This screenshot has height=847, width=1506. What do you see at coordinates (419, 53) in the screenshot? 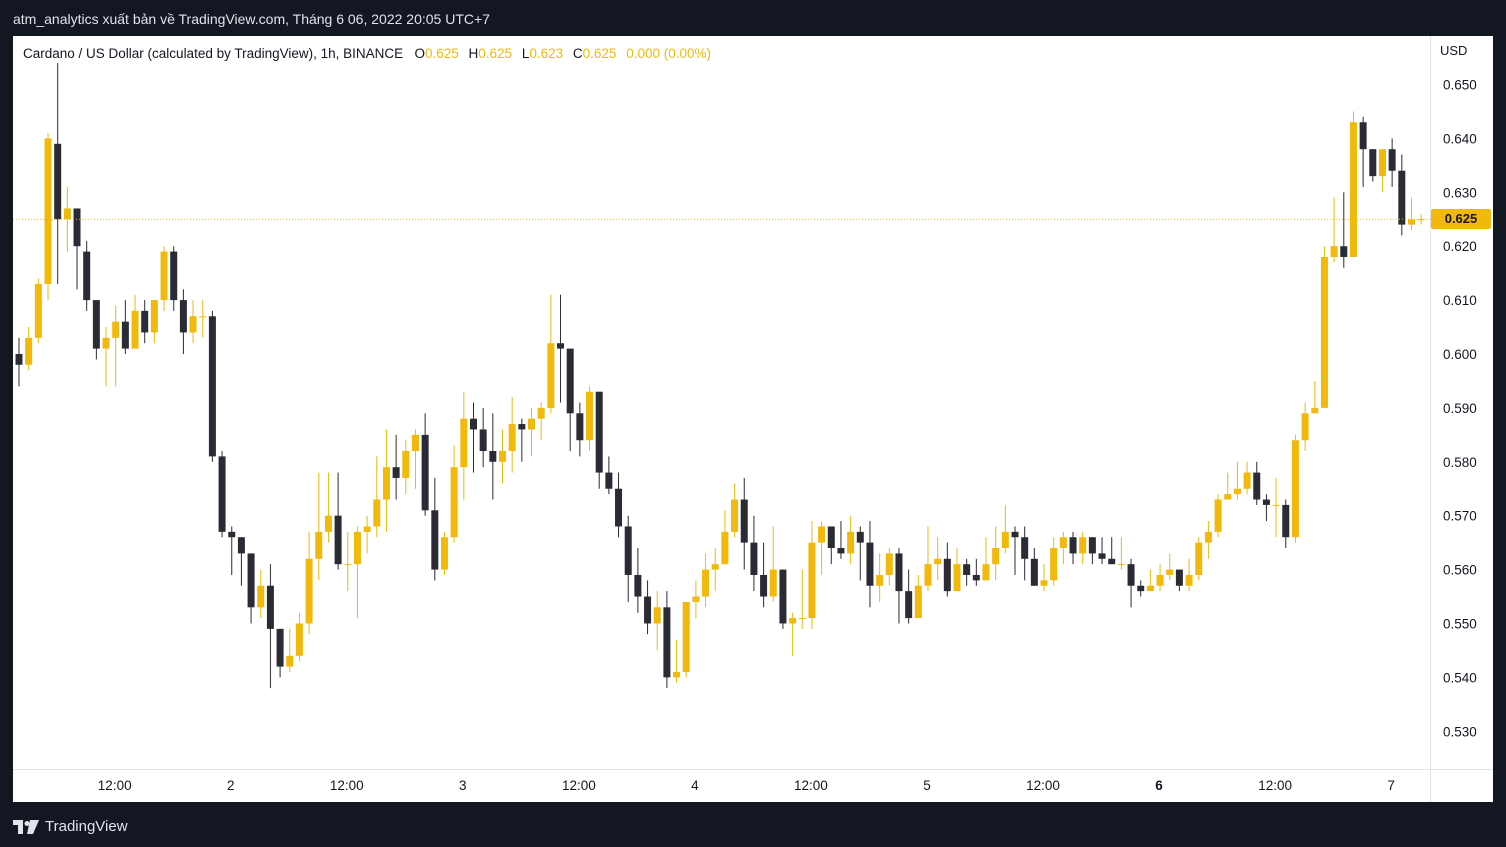
I see `legend-open-label: O` at bounding box center [419, 53].